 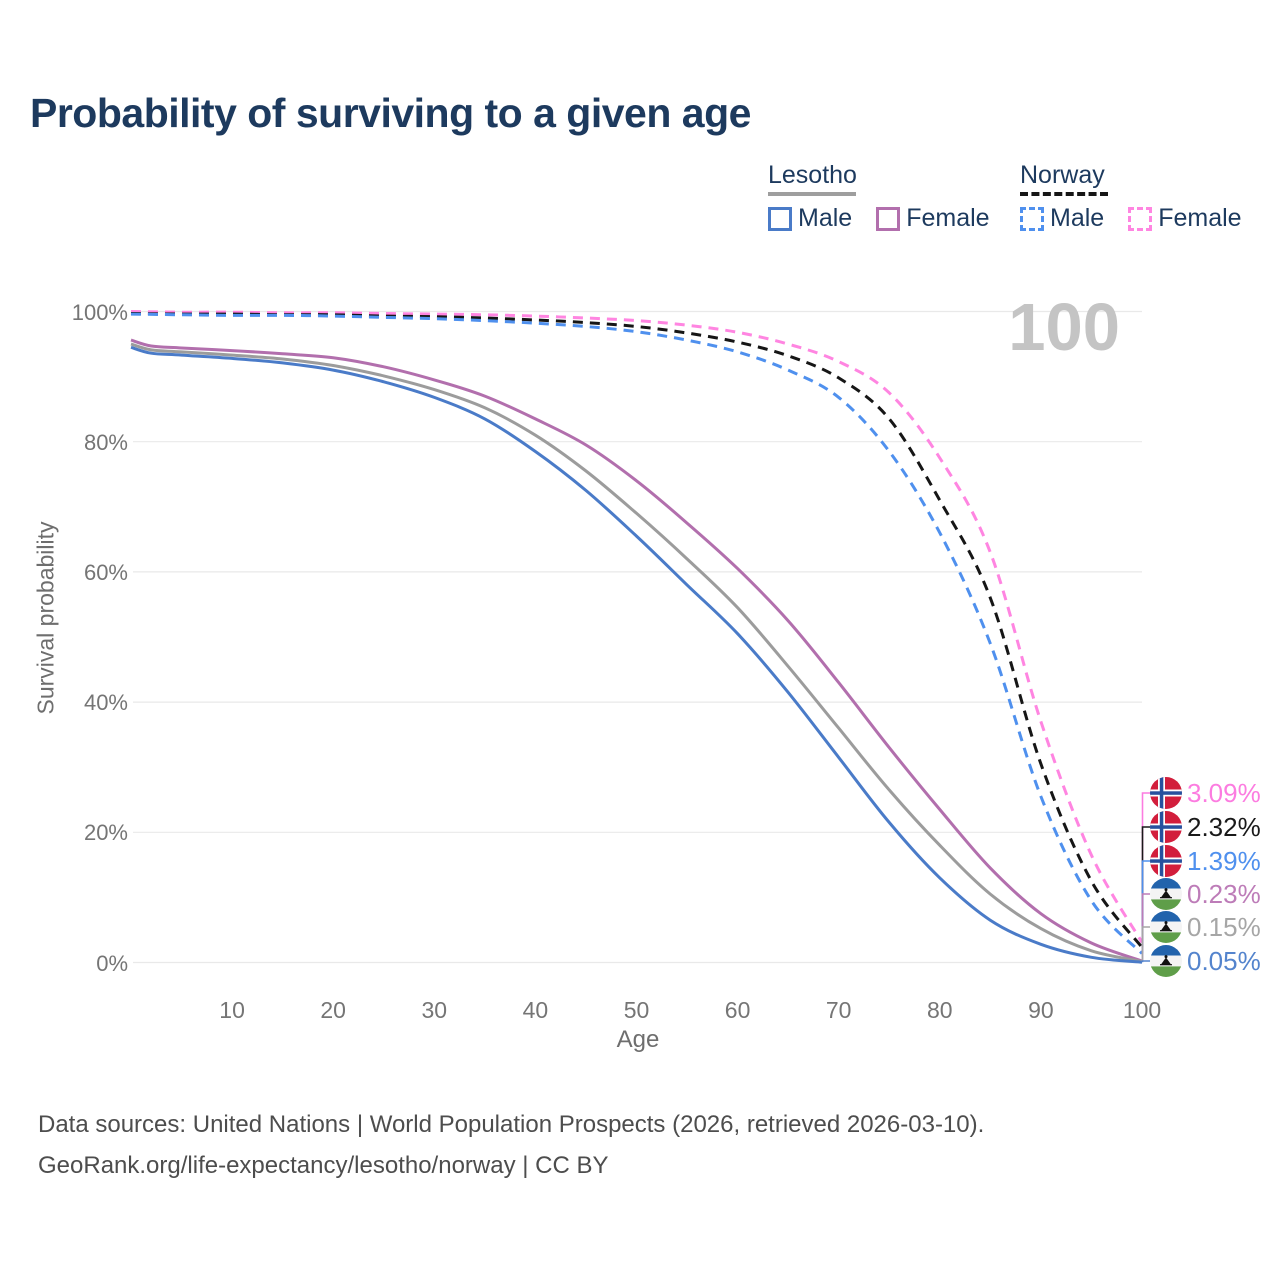 What do you see at coordinates (105, 572) in the screenshot?
I see `y-tick-60: 60%` at bounding box center [105, 572].